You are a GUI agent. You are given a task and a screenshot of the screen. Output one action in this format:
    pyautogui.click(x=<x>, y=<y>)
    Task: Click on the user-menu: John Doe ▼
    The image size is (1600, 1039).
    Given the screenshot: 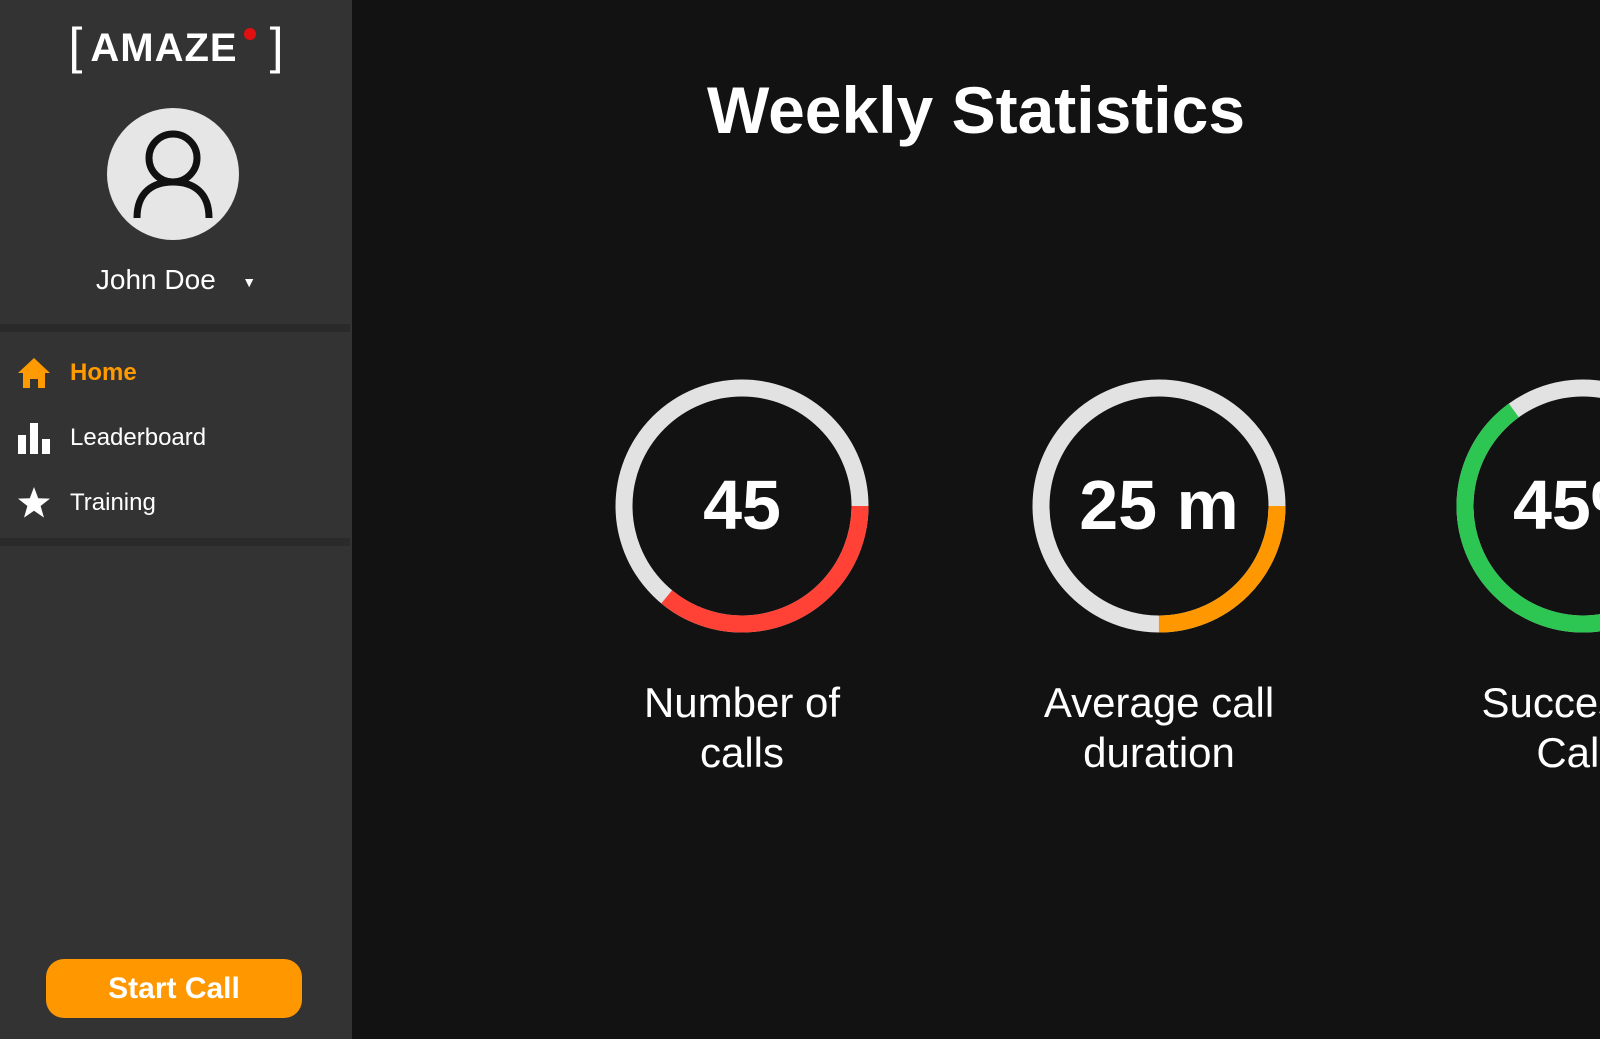 What is the action you would take?
    pyautogui.click(x=176, y=280)
    